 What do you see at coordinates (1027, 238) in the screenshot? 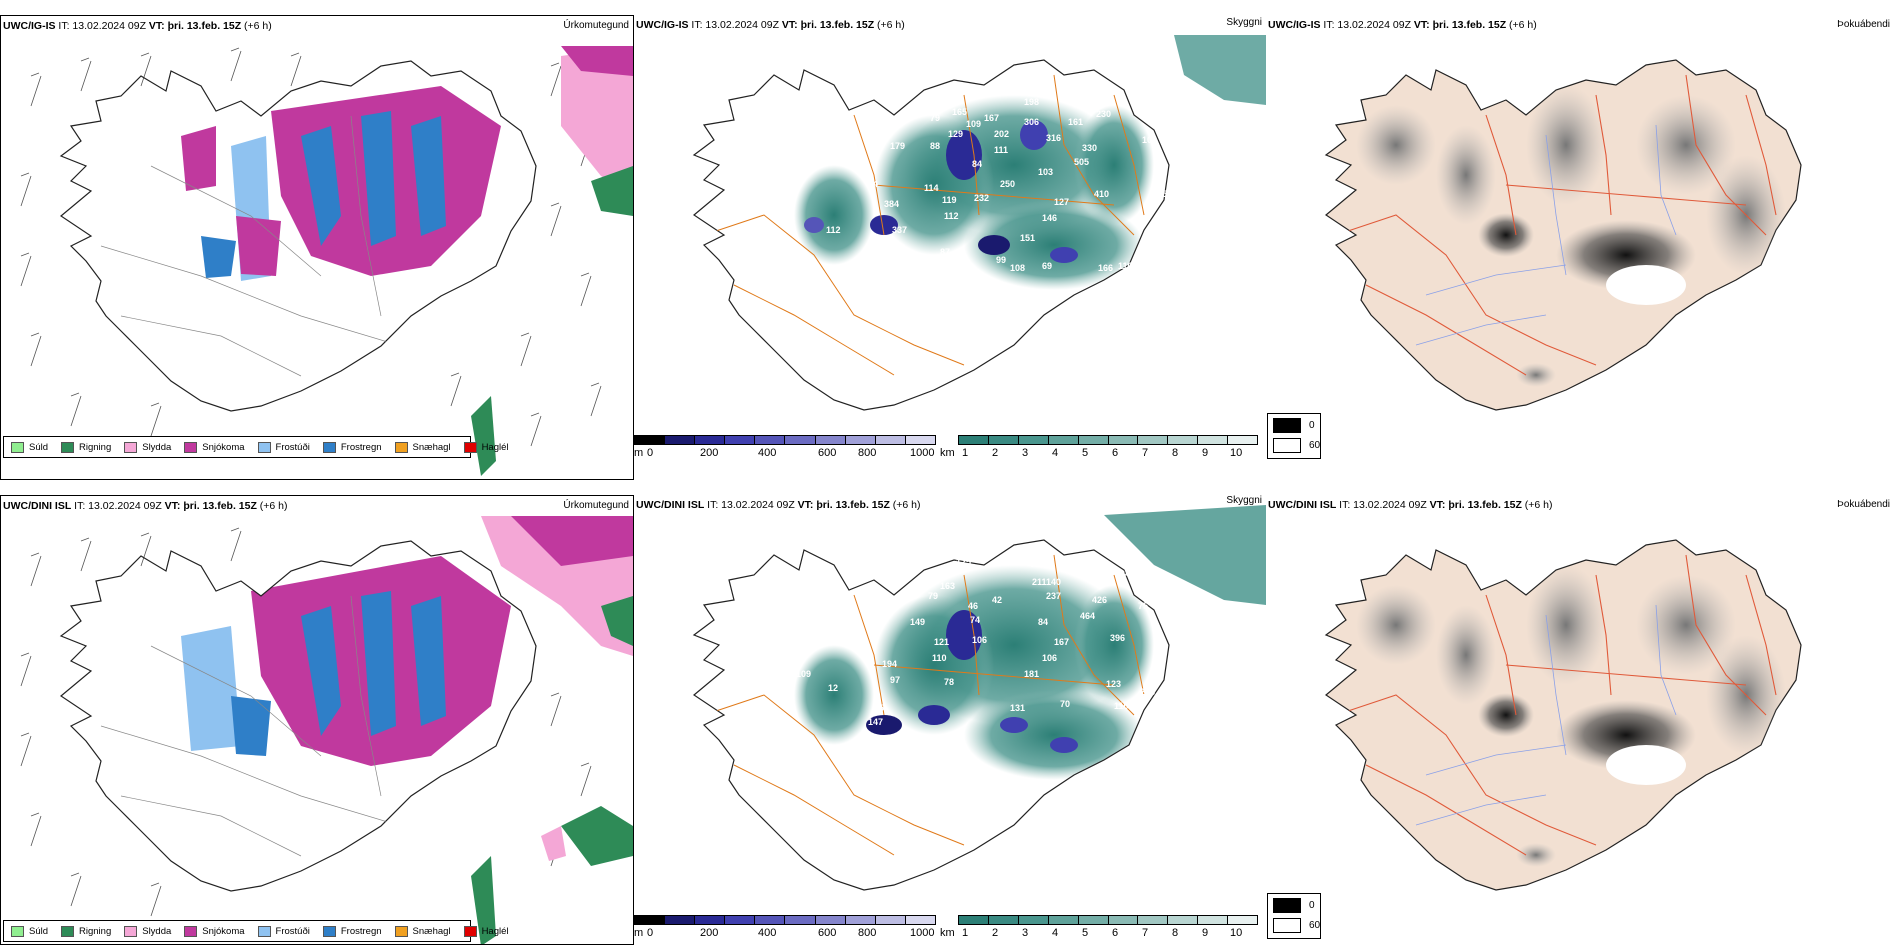
I see `map-label: 151` at bounding box center [1027, 238].